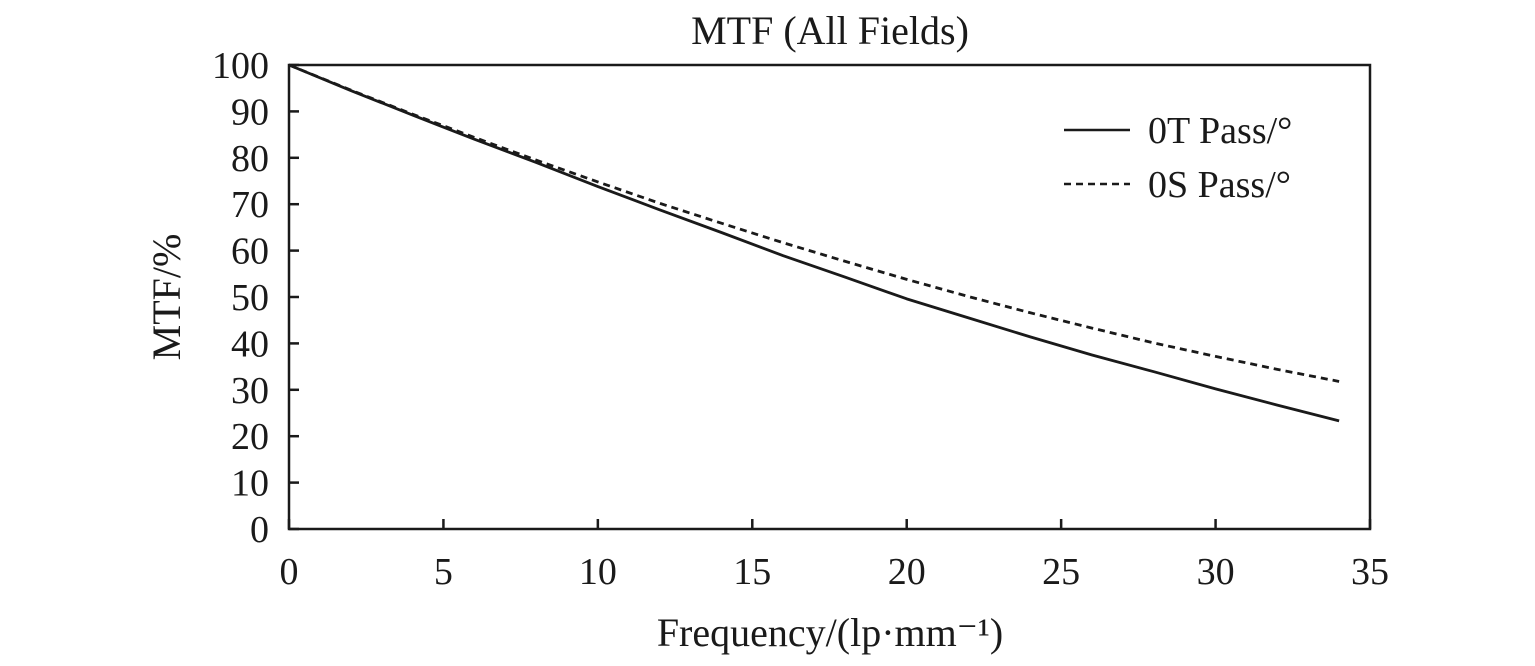 This screenshot has height=666, width=1535. I want to click on y-tick-label-40: 40, so click(250, 344).